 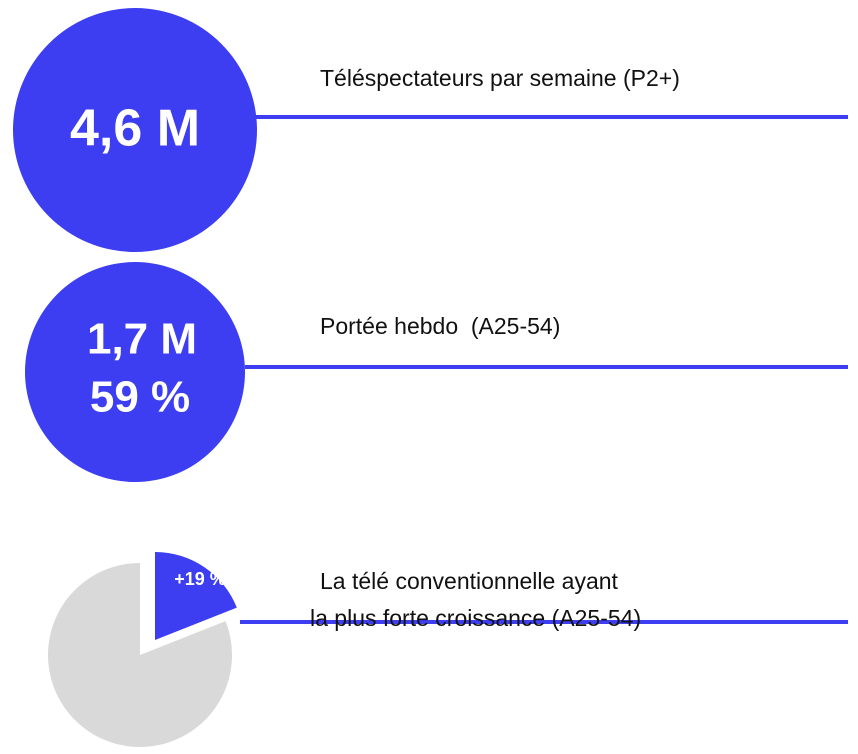 I want to click on pie: +19 %, so click(x=142, y=650).